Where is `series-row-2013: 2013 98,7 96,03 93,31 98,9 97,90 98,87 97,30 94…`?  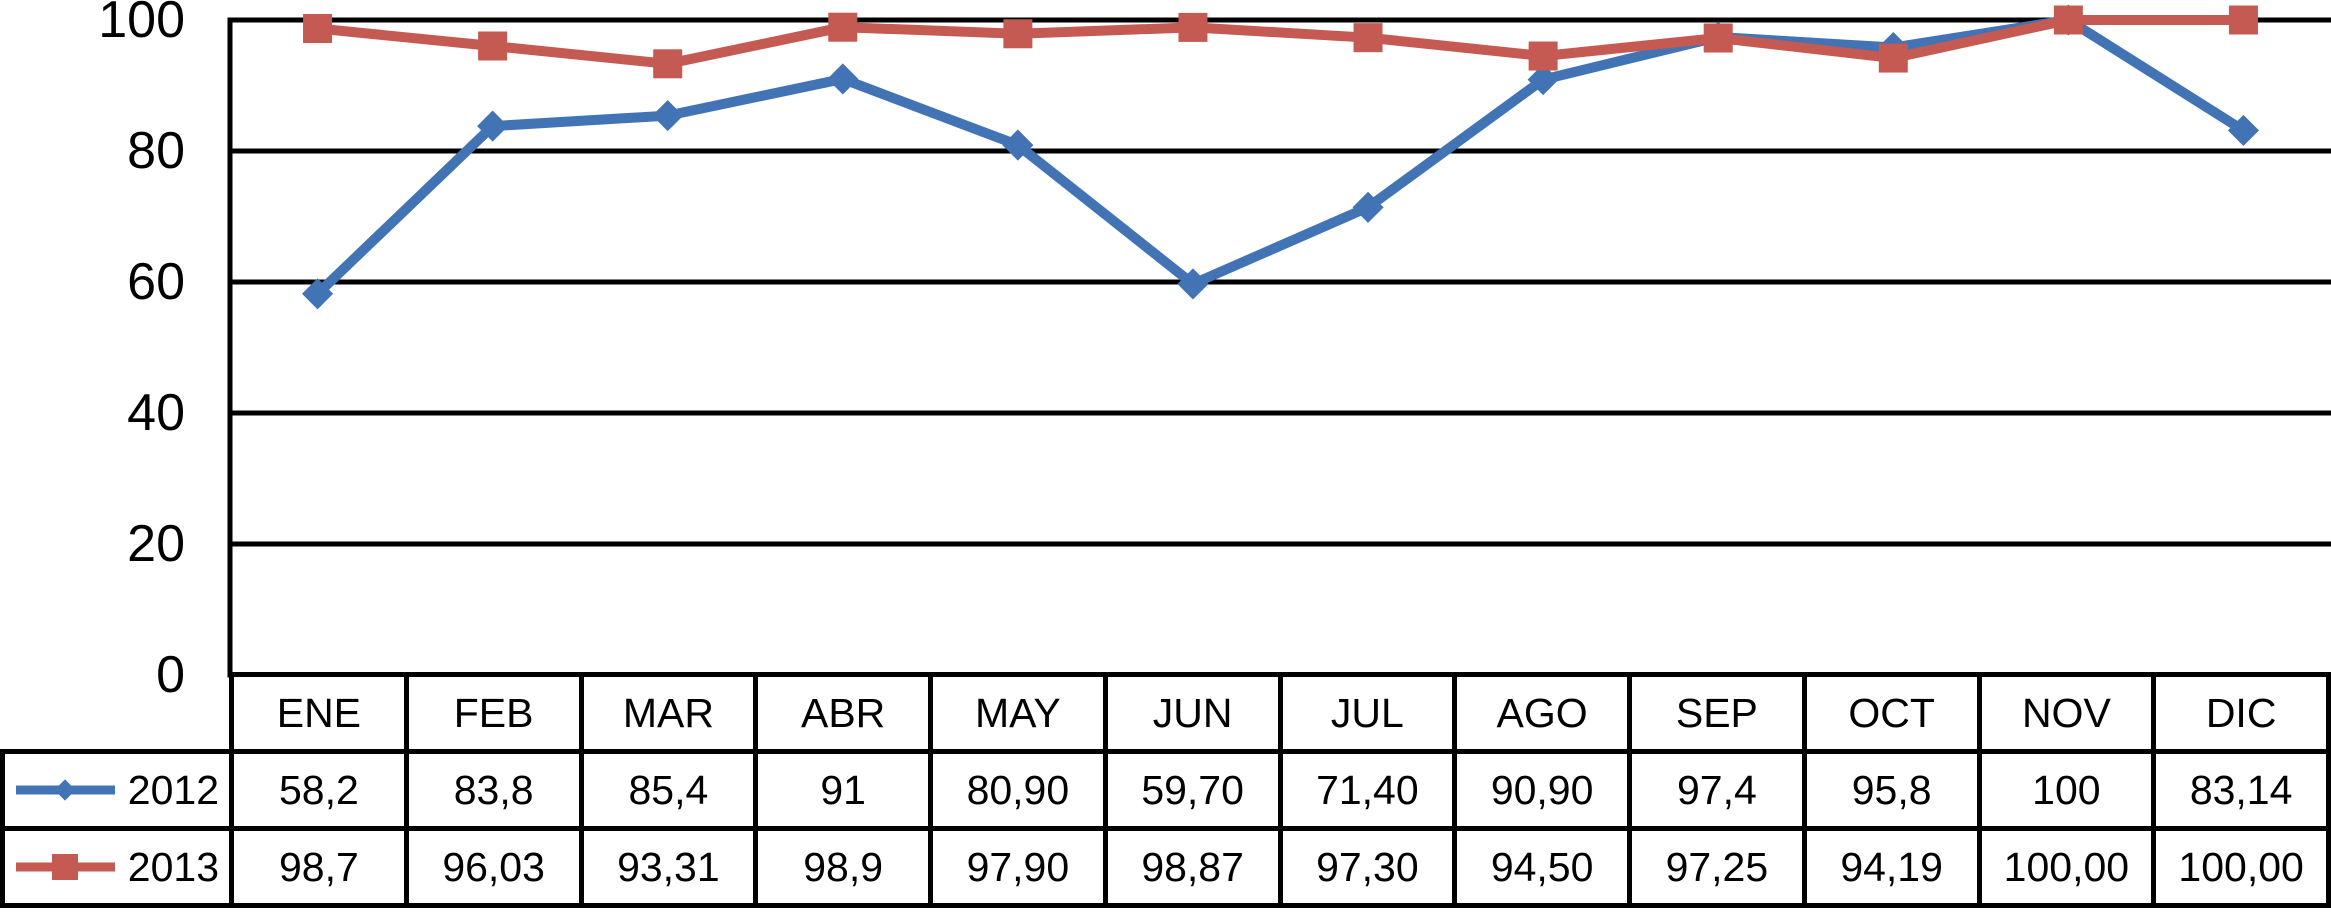
series-row-2013: 2013 98,7 96,03 93,31 98,9 97,90 98,87 97,30 94… is located at coordinates (1165, 867).